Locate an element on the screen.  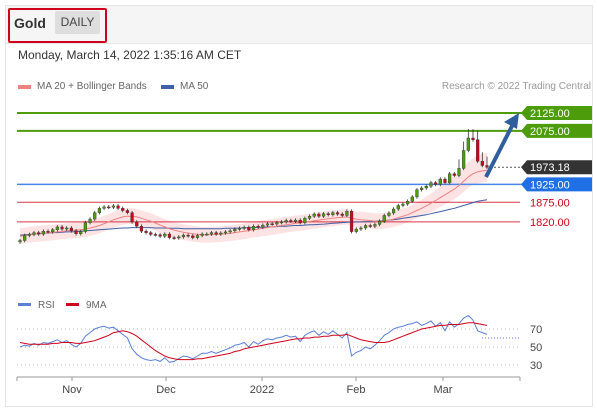
ma20-swatch-icon is located at coordinates (24, 86).